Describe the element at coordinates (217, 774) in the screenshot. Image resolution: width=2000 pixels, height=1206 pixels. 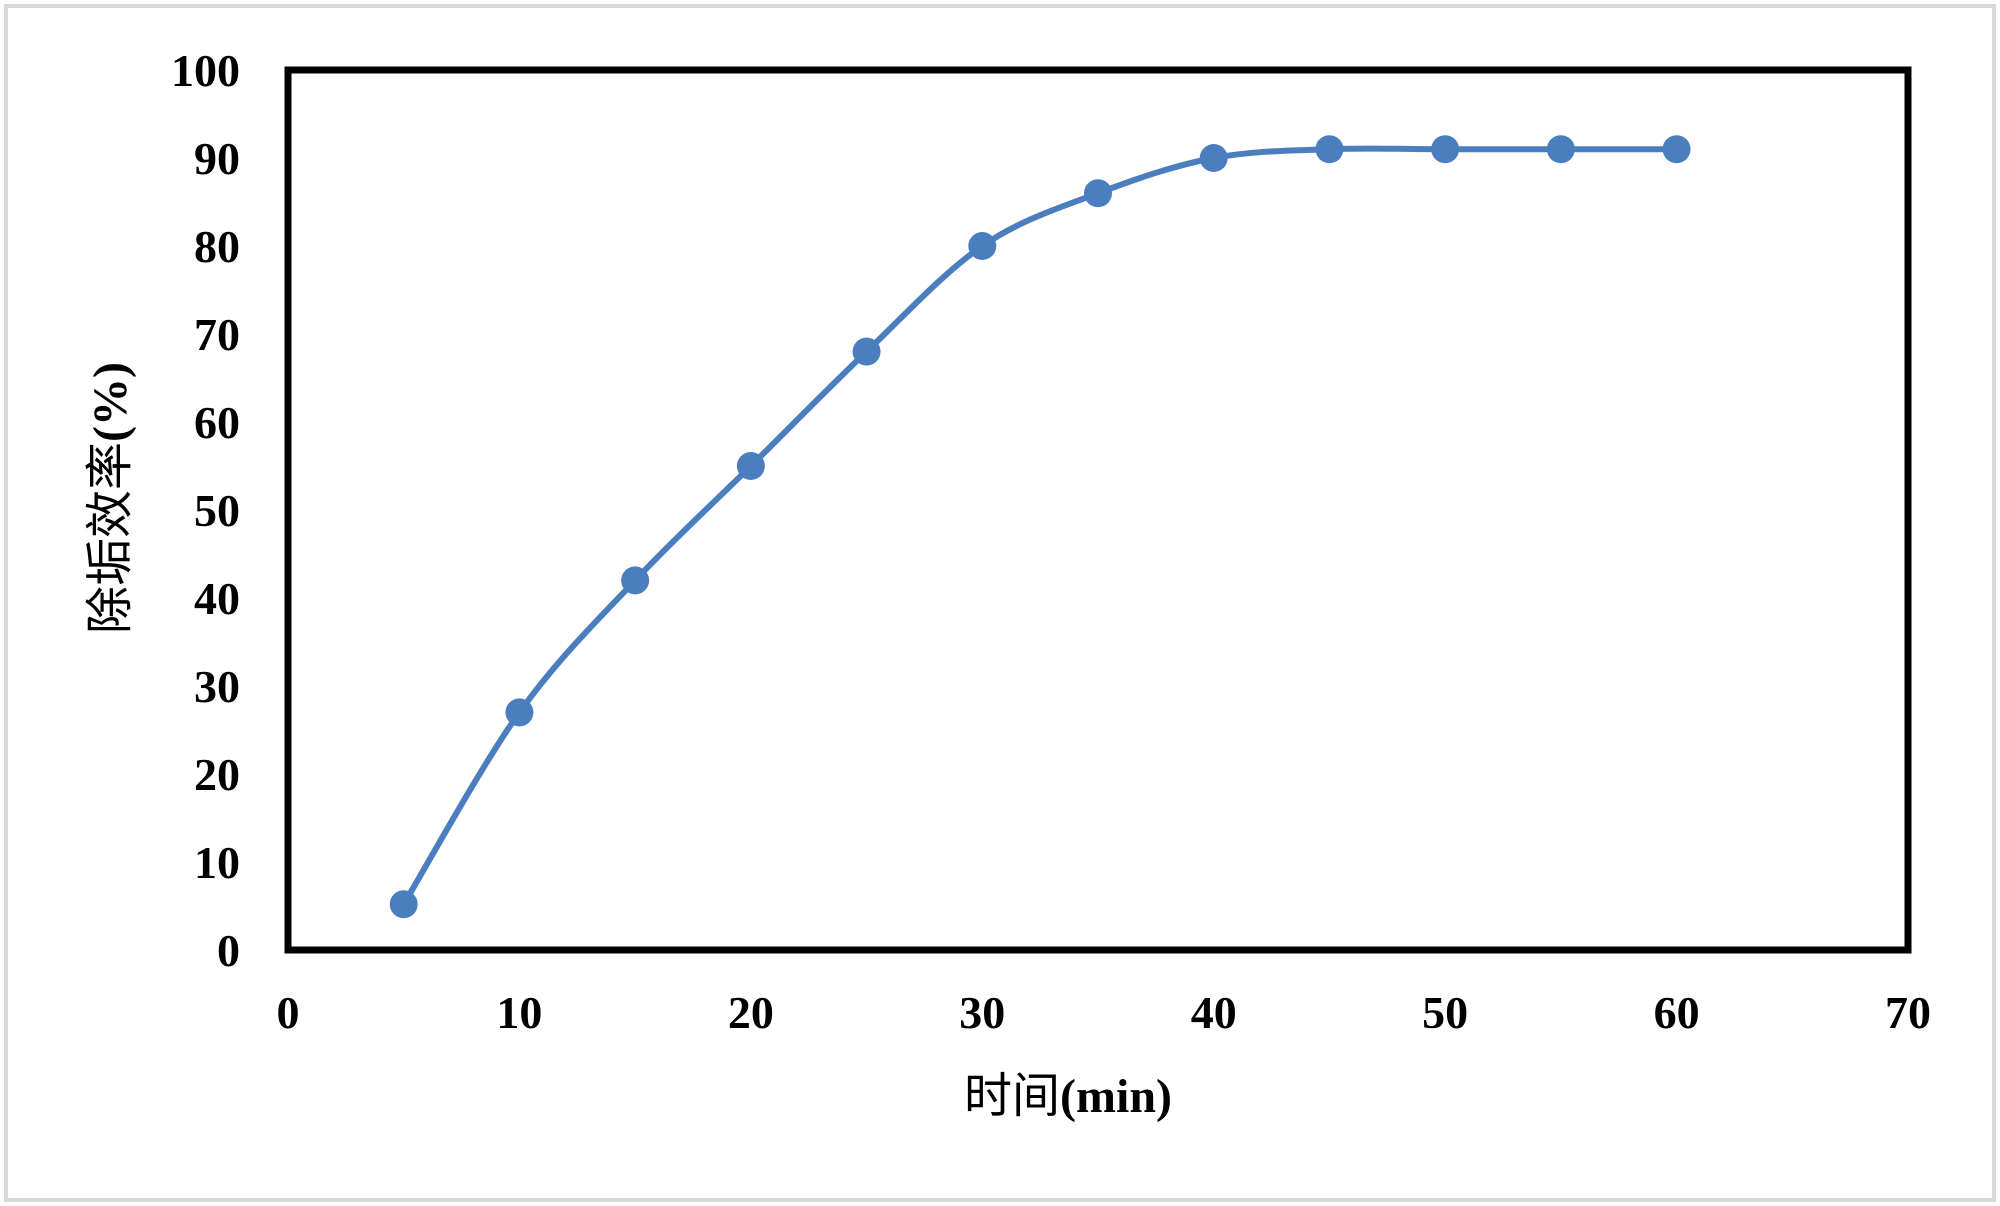
I see `y-tick-label: 20` at that location.